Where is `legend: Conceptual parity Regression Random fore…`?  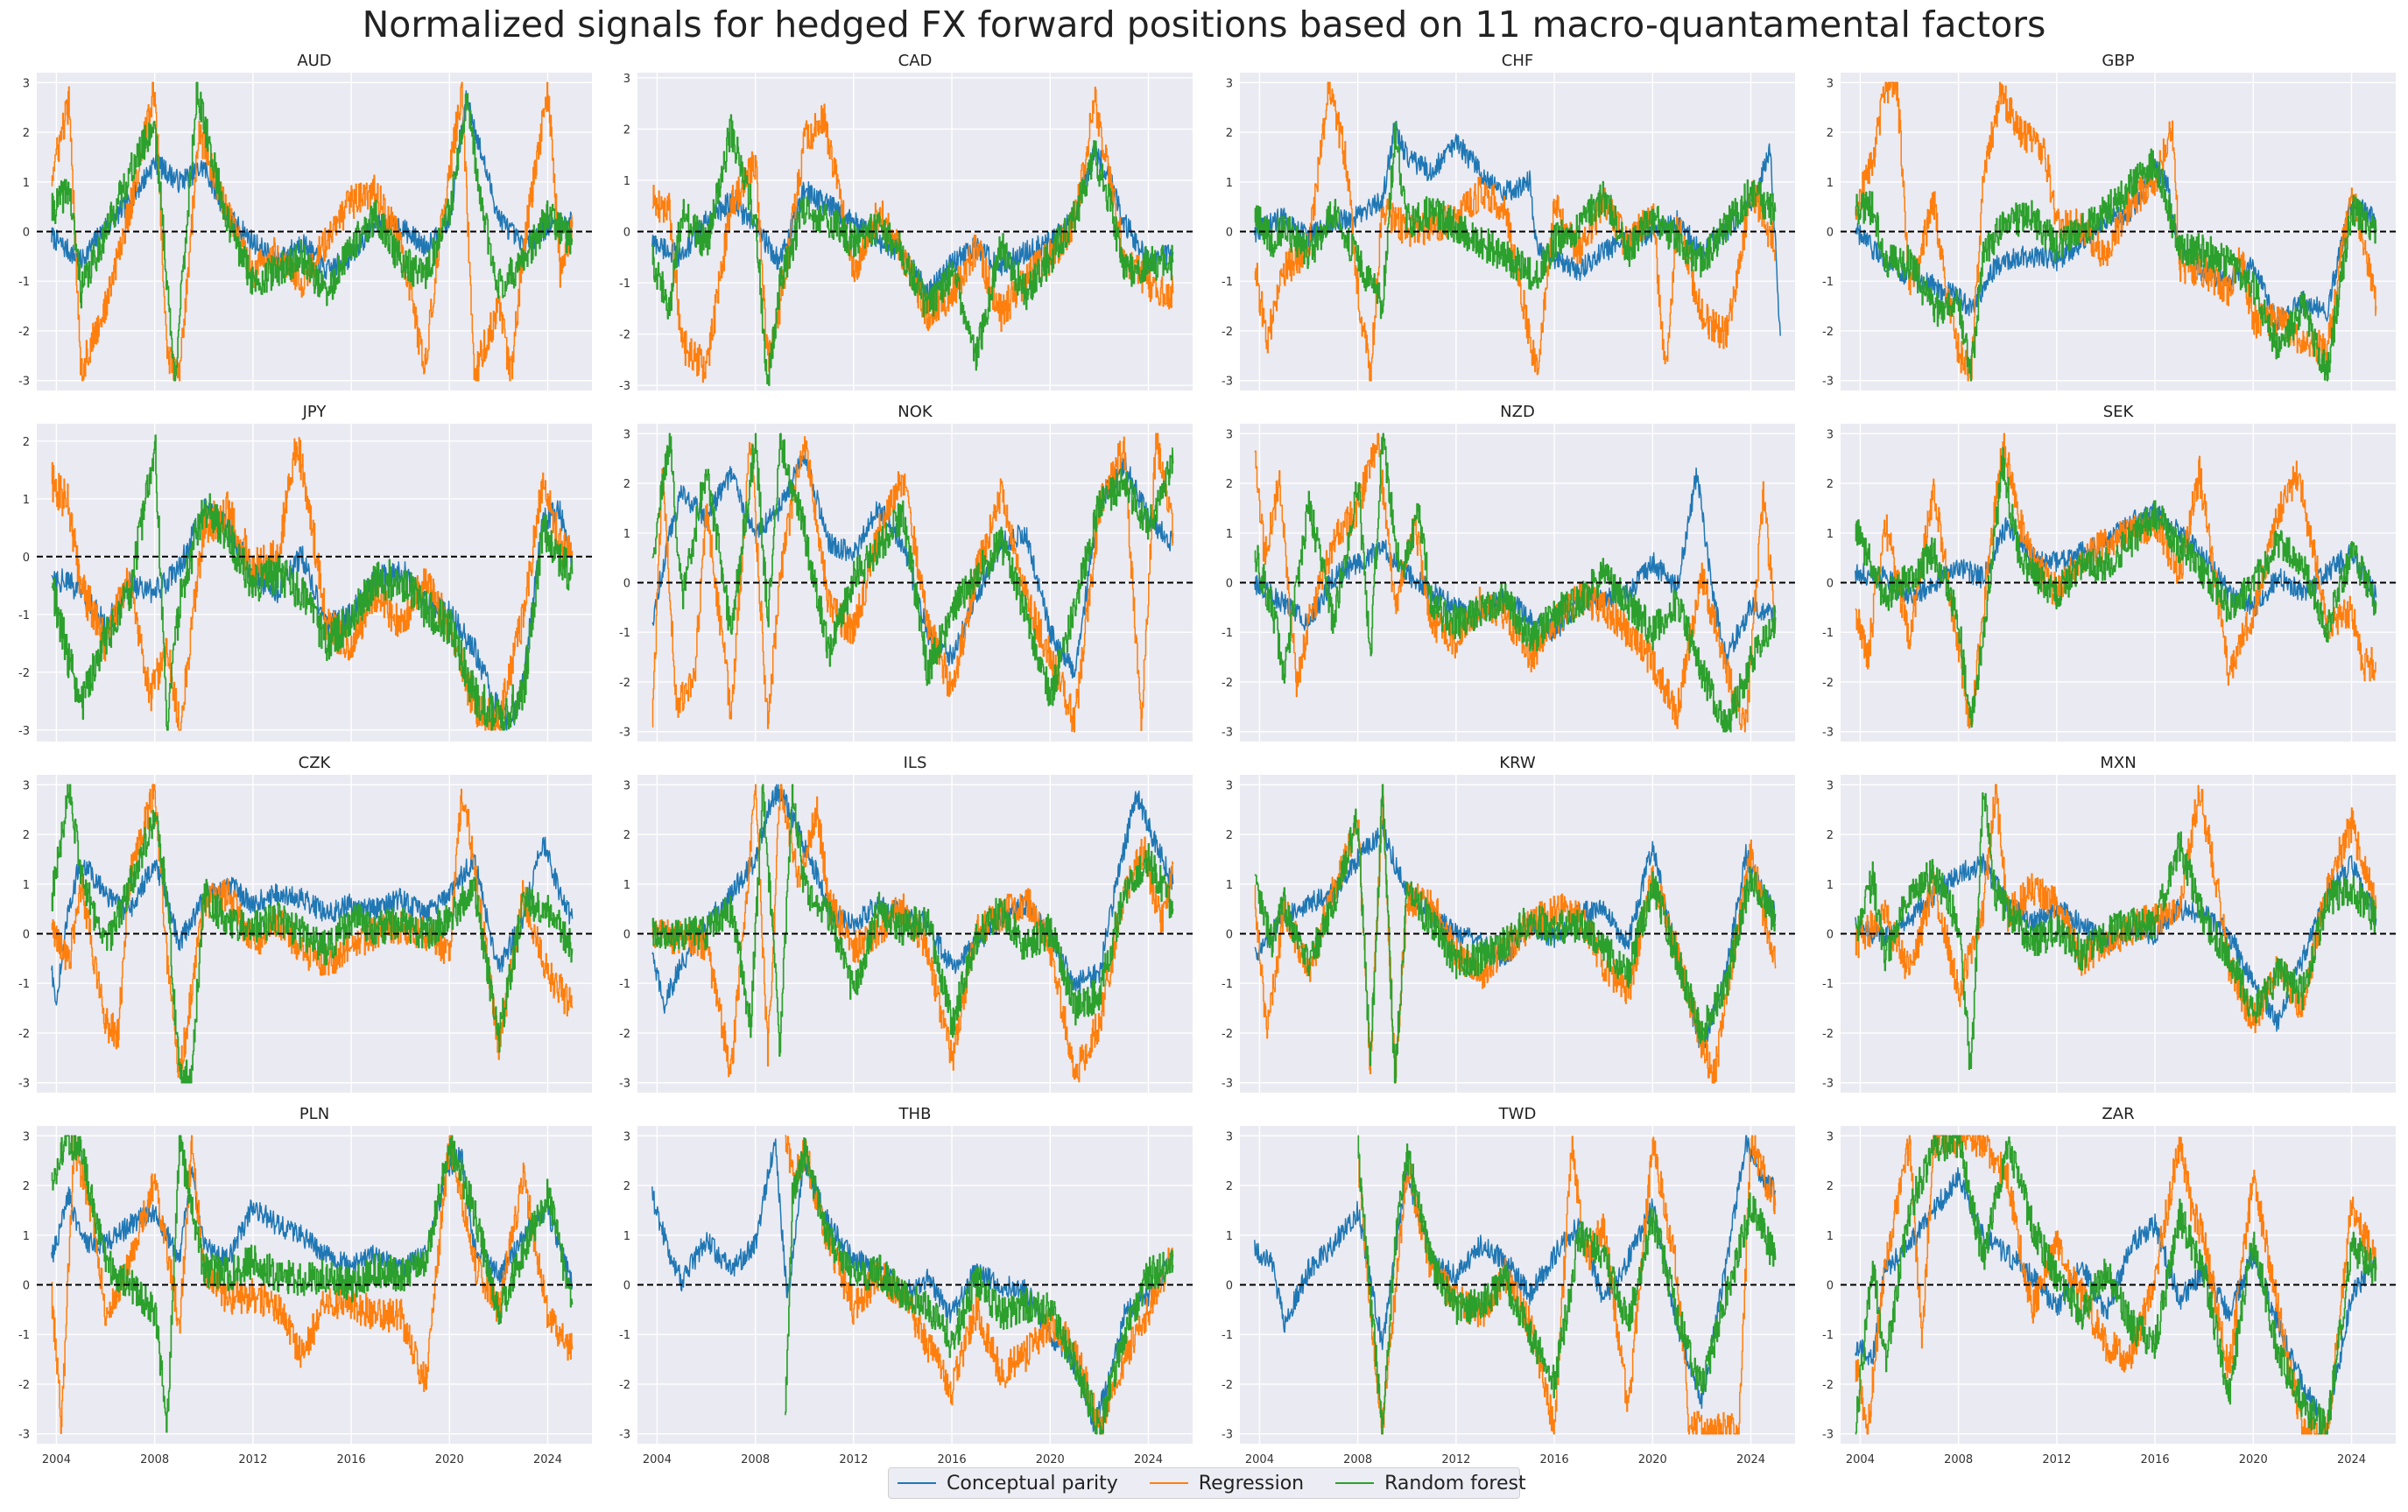 legend: Conceptual parity Regression Random fore… is located at coordinates (1207, 1483).